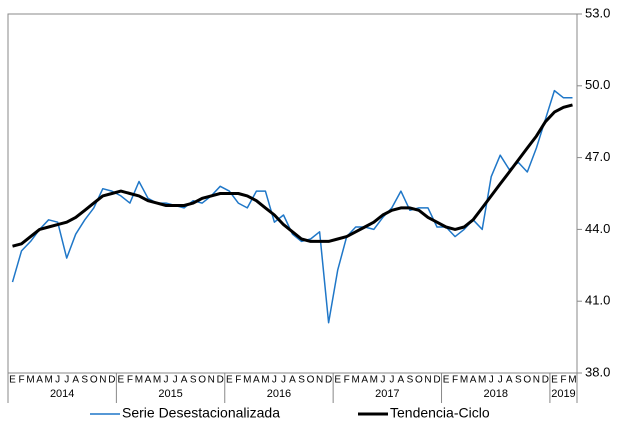 The width and height of the screenshot is (624, 431). I want to click on y-tick-label: 44.0, so click(597, 228).